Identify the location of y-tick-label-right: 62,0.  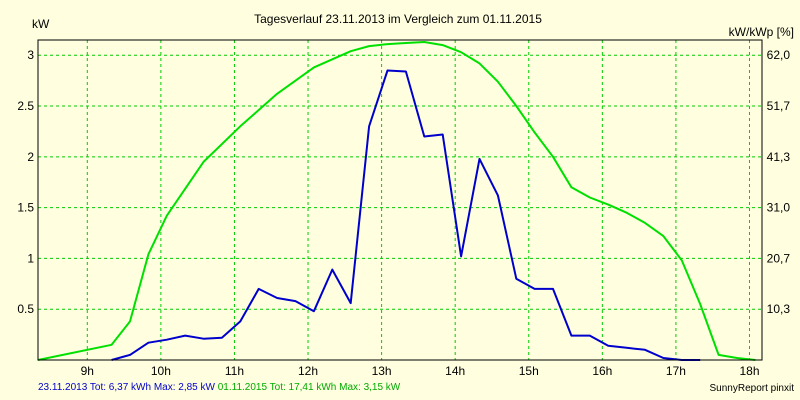
(779, 55).